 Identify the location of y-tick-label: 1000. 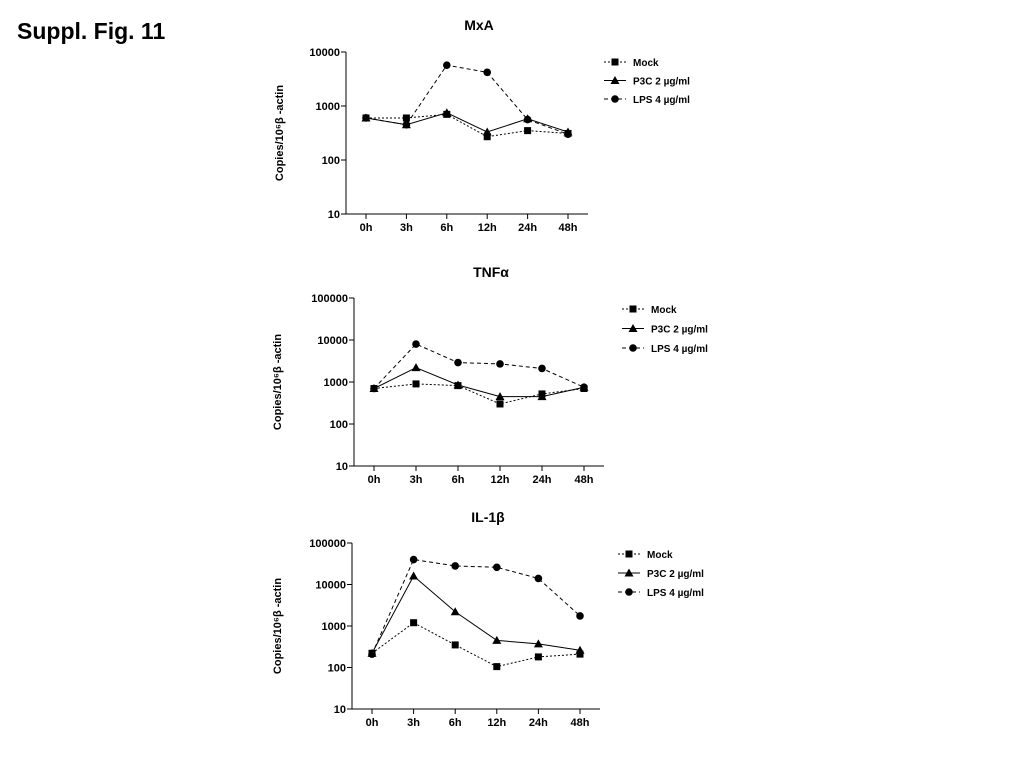
(328, 107).